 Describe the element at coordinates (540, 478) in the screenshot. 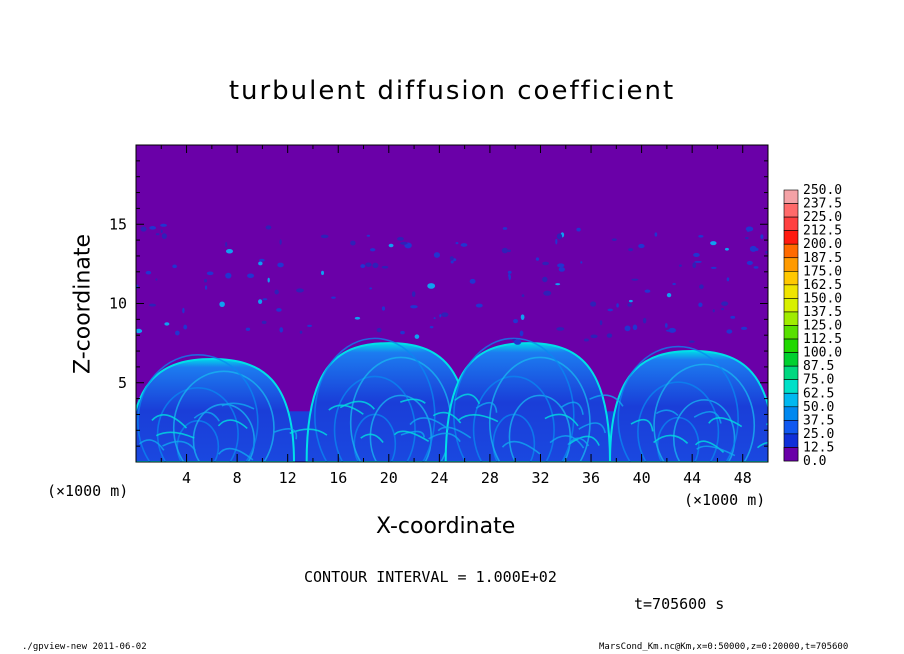

I see `x-tick-label: 32` at that location.